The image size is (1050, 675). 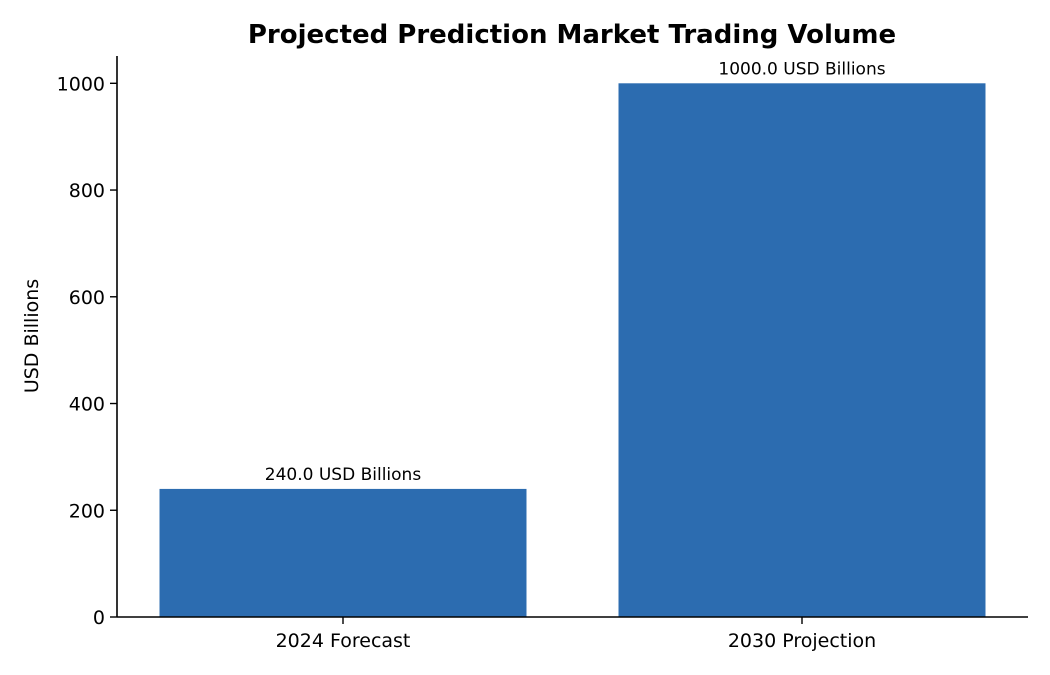 I want to click on bar-data-label: 240.0 USD Billions, so click(x=343, y=475).